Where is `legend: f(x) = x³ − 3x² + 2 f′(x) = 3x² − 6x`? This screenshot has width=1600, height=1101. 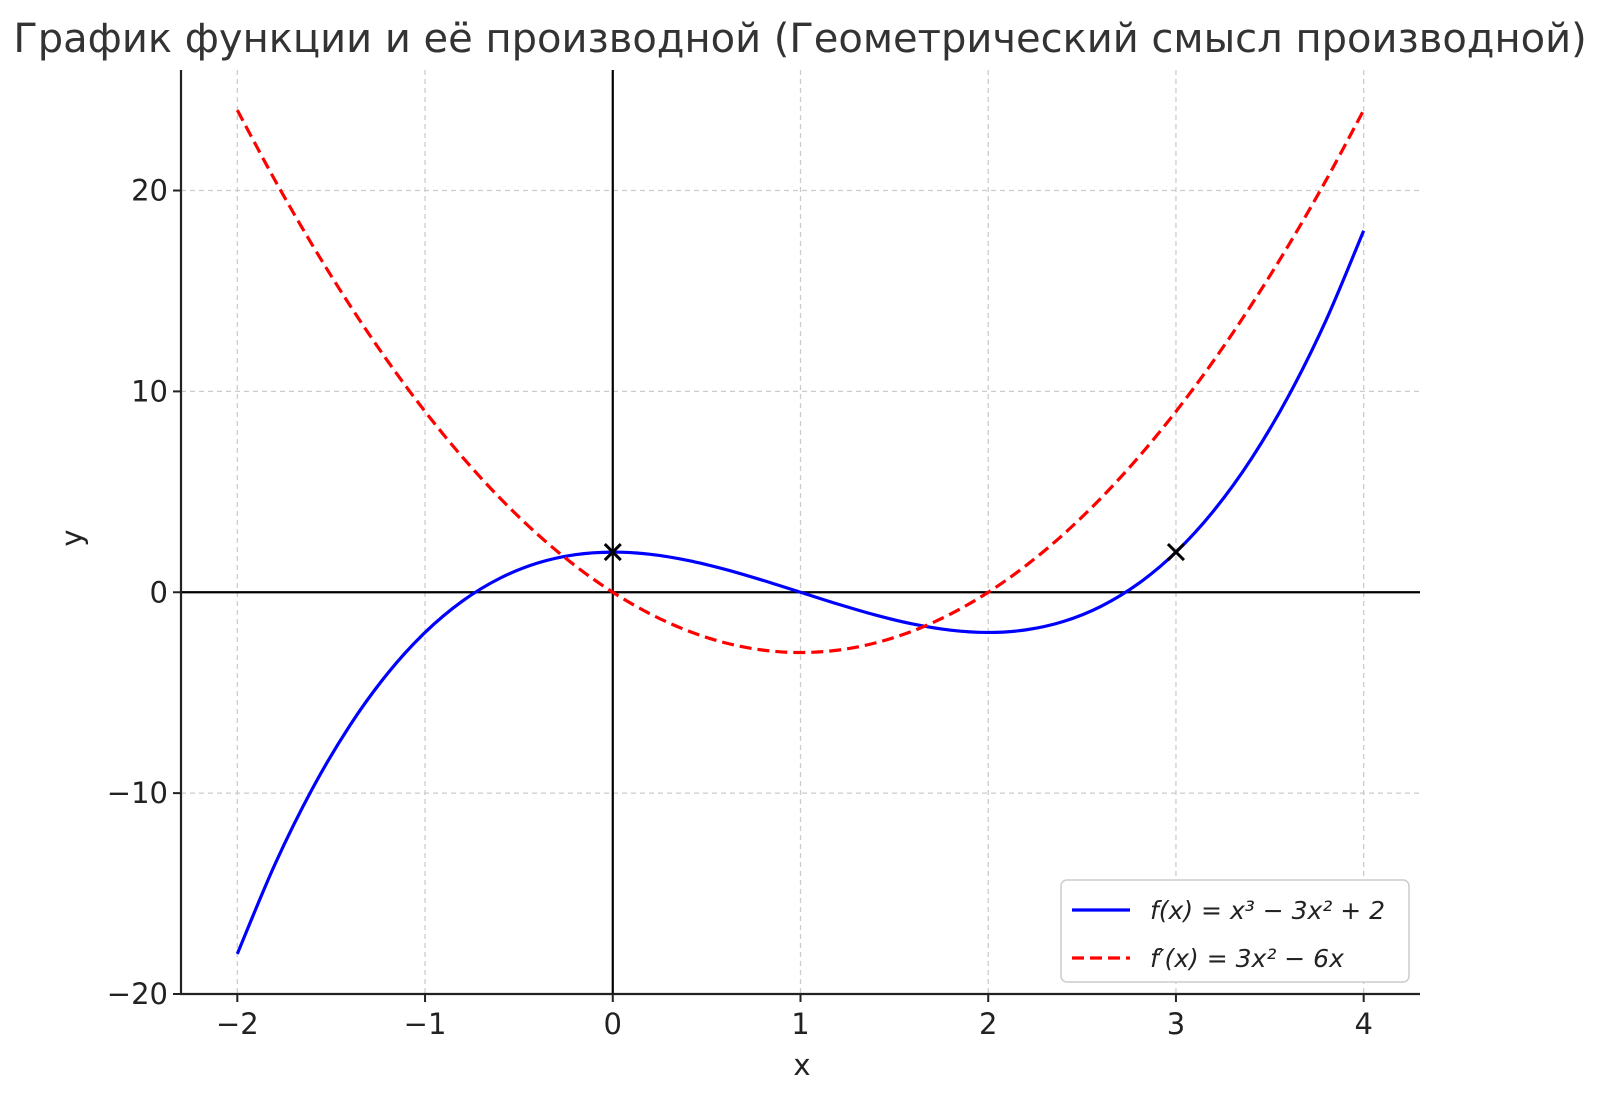 legend: f(x) = x³ − 3x² + 2 f′(x) = 3x² − 6x is located at coordinates (1235, 931).